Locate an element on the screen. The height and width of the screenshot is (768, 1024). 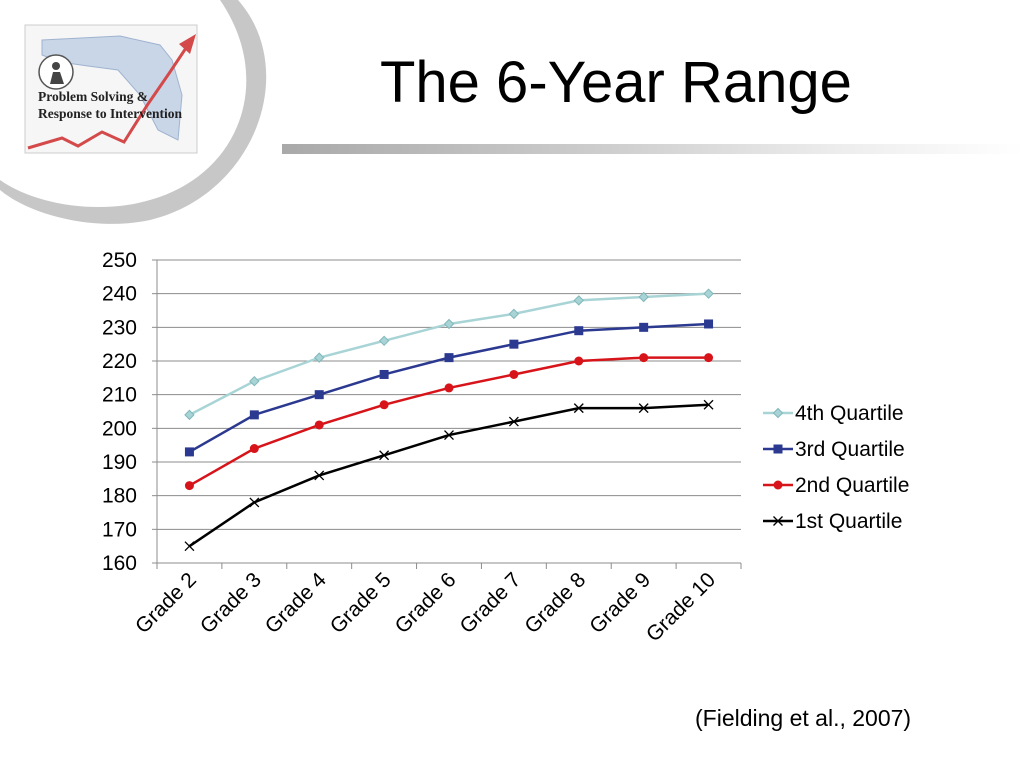
series-3rd-quartile is located at coordinates (449, 388).